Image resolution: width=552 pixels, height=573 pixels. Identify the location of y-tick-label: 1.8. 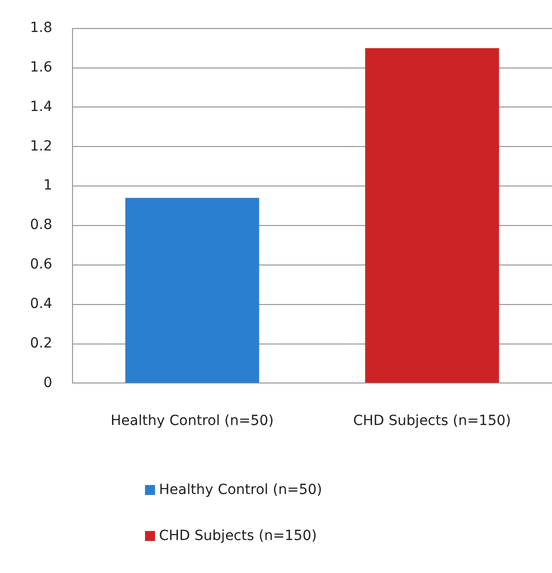
(41, 28).